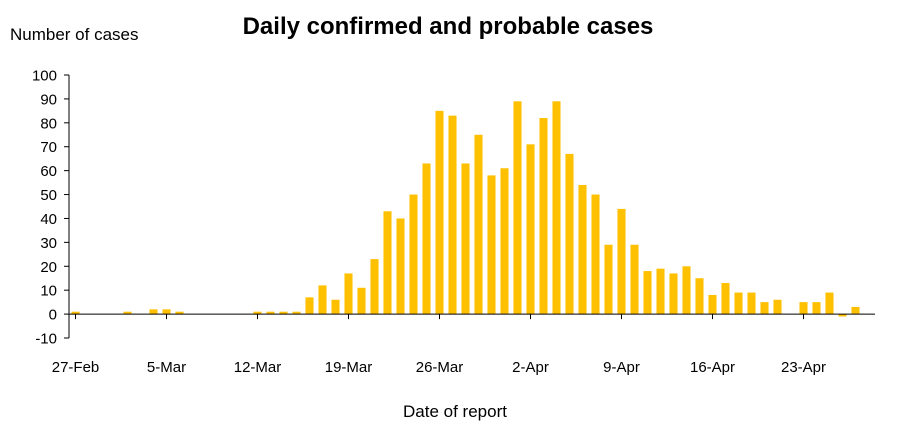 The width and height of the screenshot is (898, 427). What do you see at coordinates (283, 313) in the screenshot?
I see `bar-14-Mar` at bounding box center [283, 313].